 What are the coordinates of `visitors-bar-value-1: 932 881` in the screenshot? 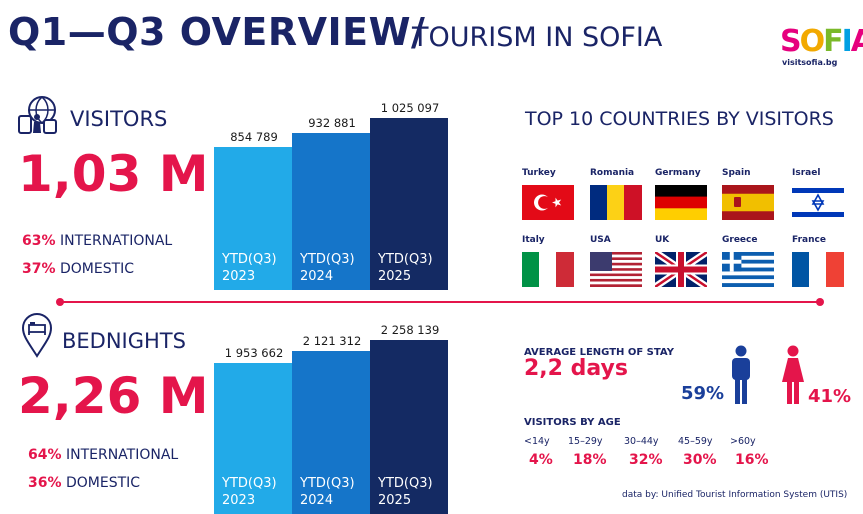 It's located at (332, 123).